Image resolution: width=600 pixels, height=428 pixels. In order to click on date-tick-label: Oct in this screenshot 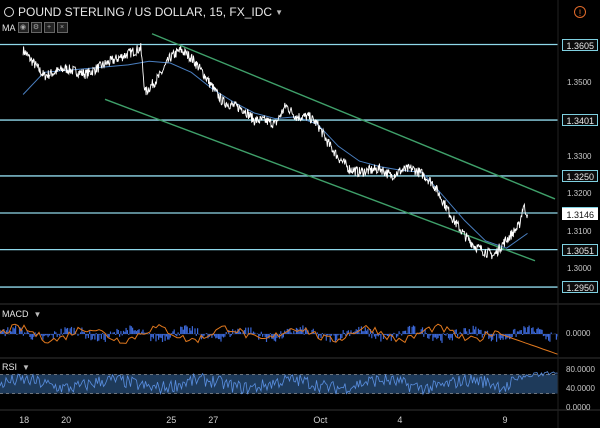, I will do `click(320, 420)`.